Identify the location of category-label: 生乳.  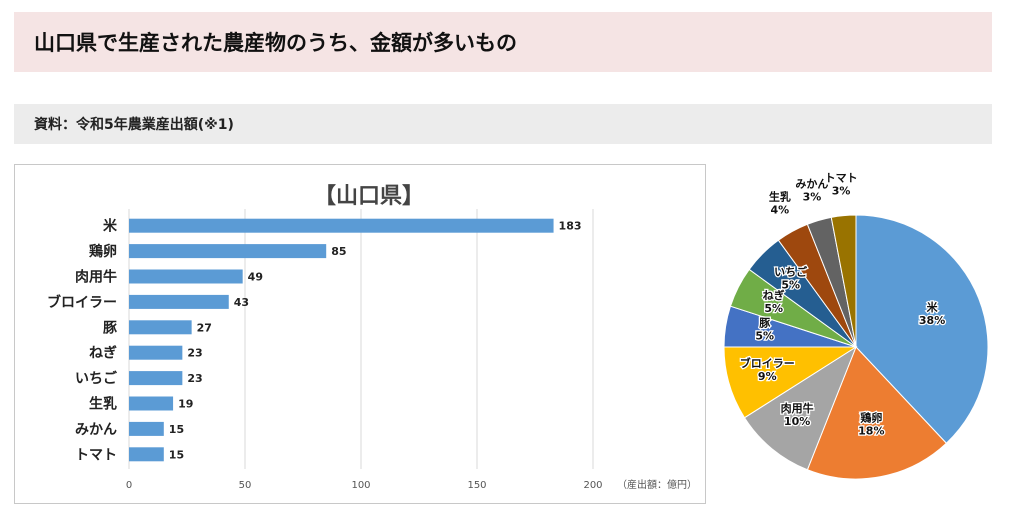
(103, 404).